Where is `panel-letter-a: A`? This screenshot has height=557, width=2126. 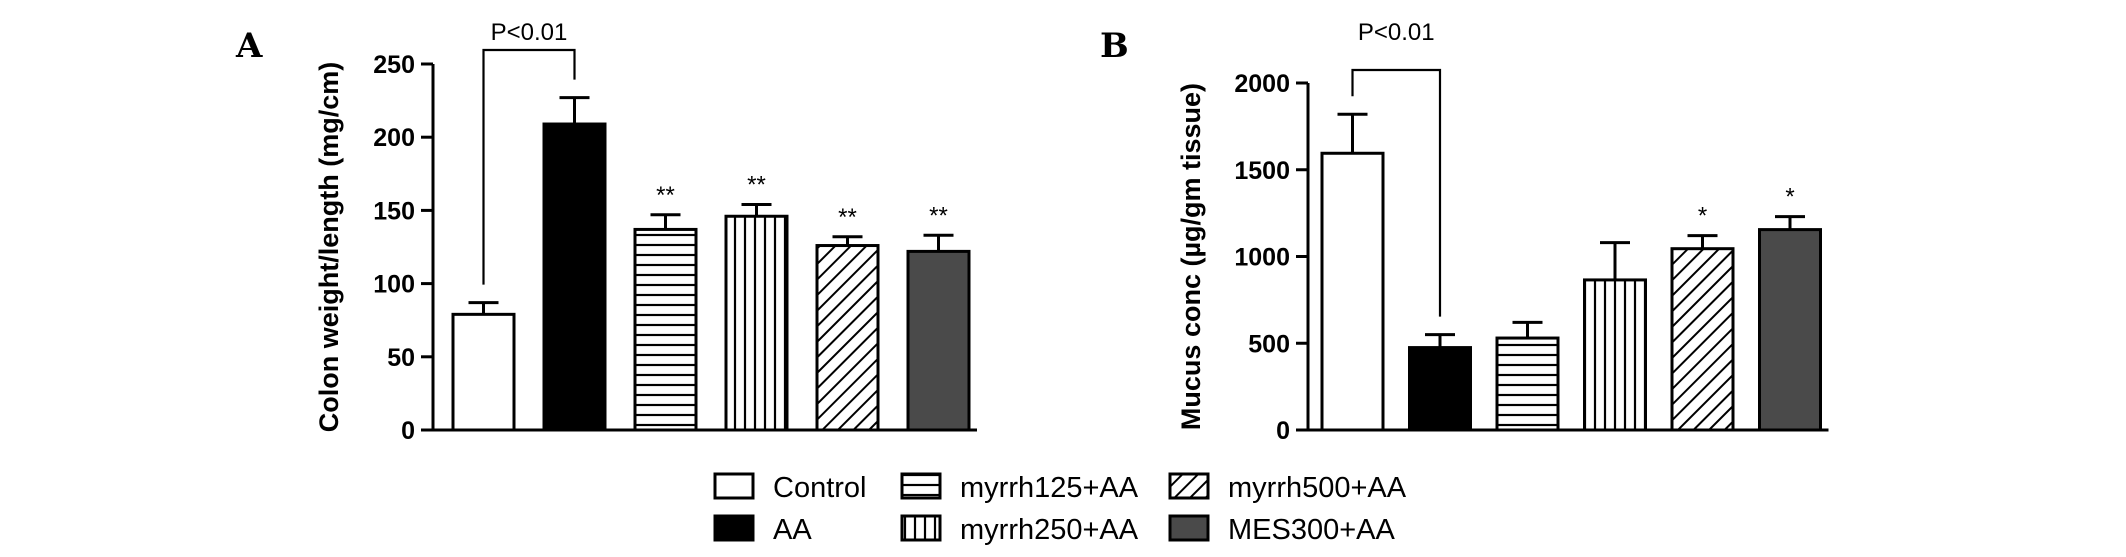
panel-letter-a: A is located at coordinates (249, 46).